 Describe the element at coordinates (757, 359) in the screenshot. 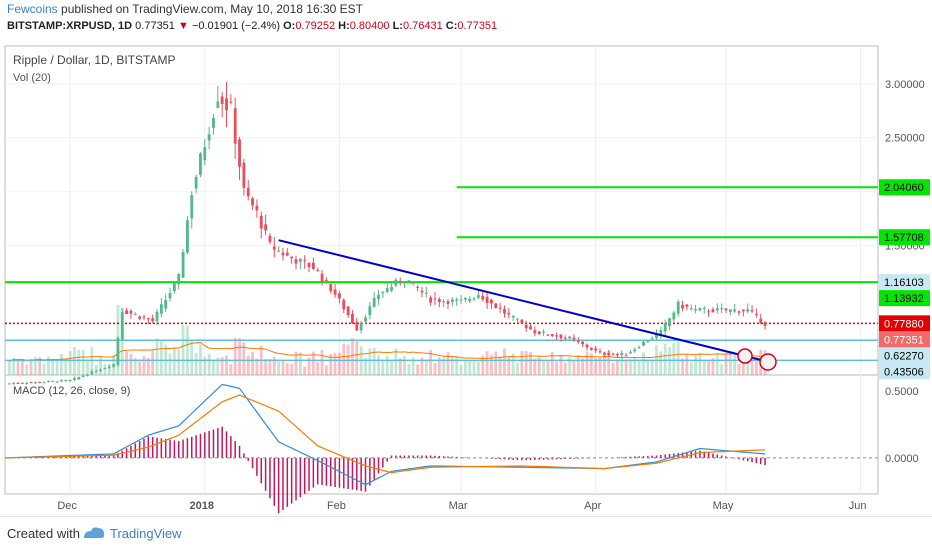

I see `event-markers` at that location.